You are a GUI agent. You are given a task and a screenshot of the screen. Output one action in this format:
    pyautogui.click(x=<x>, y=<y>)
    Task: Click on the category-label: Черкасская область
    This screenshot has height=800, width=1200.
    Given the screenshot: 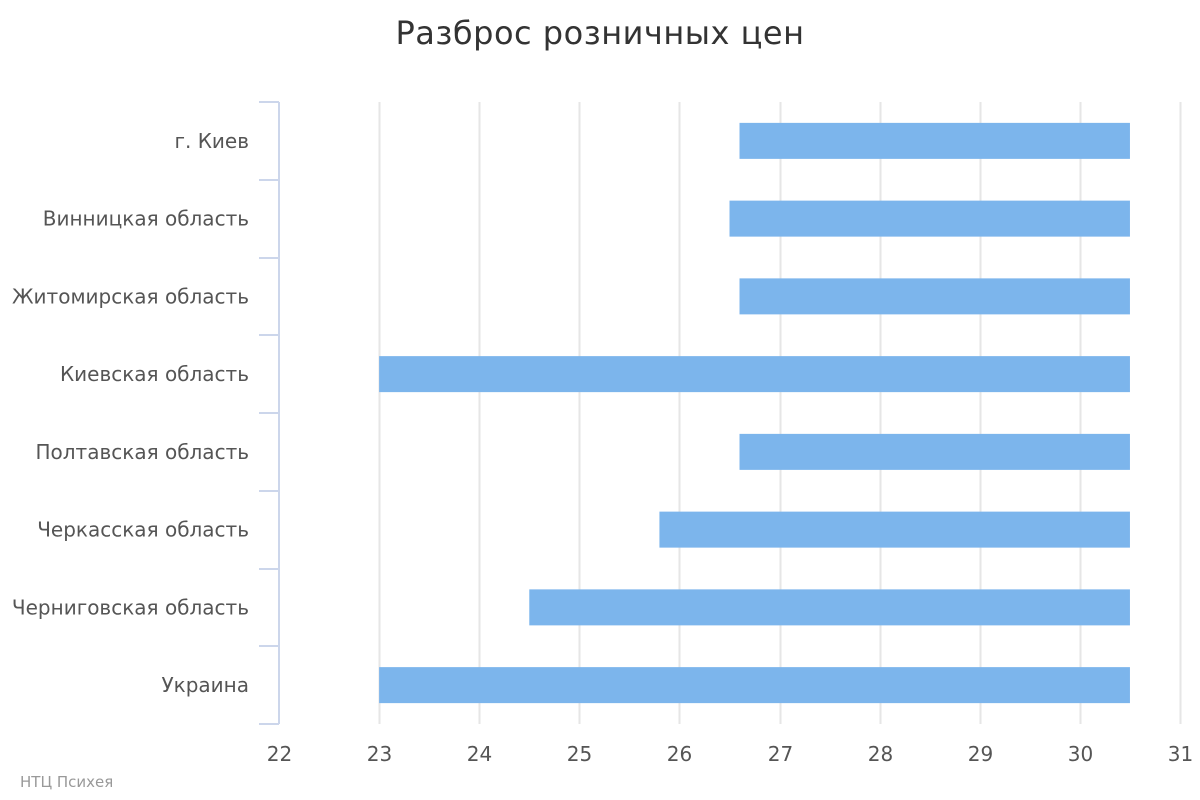 What is the action you would take?
    pyautogui.click(x=143, y=530)
    